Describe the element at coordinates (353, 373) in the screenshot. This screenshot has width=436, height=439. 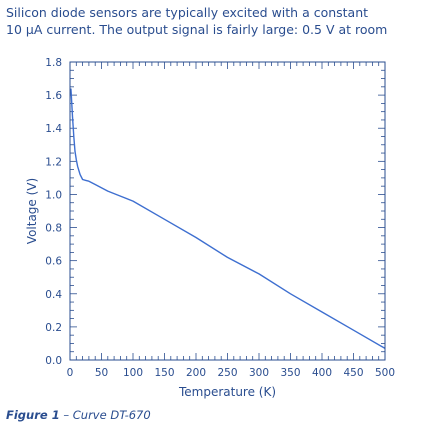
I see `x-tick-label: 450` at that location.